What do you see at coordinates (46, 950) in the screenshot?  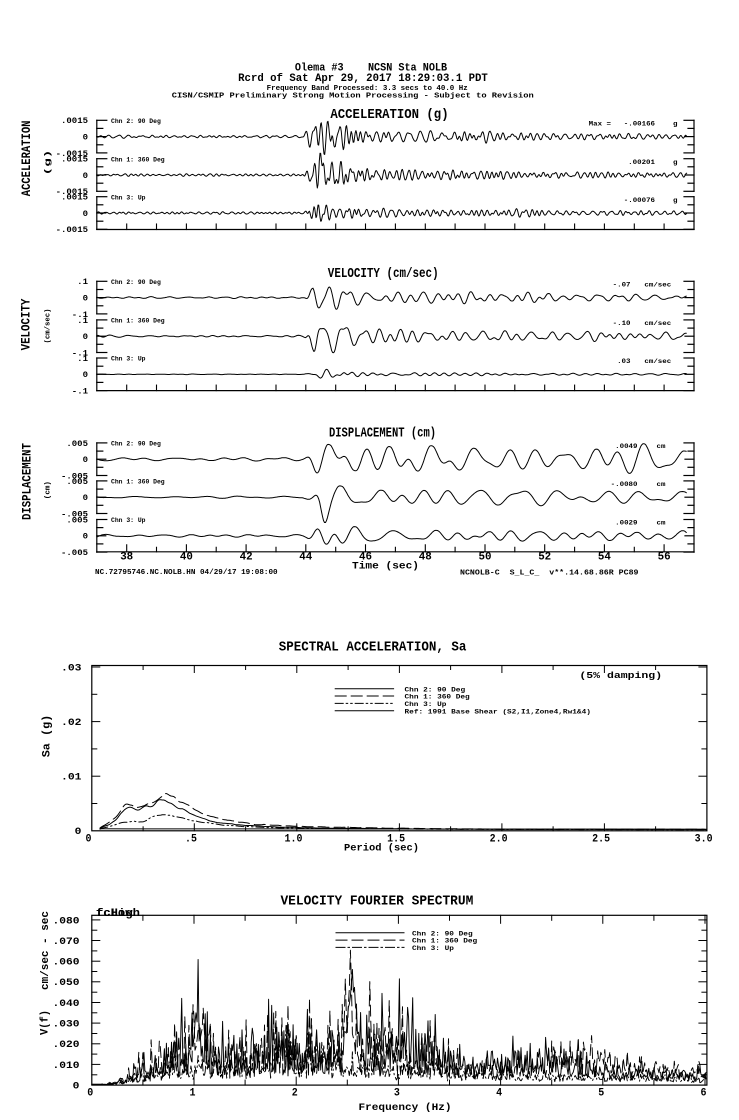 I see `svg-text: cm/sec - sec` at bounding box center [46, 950].